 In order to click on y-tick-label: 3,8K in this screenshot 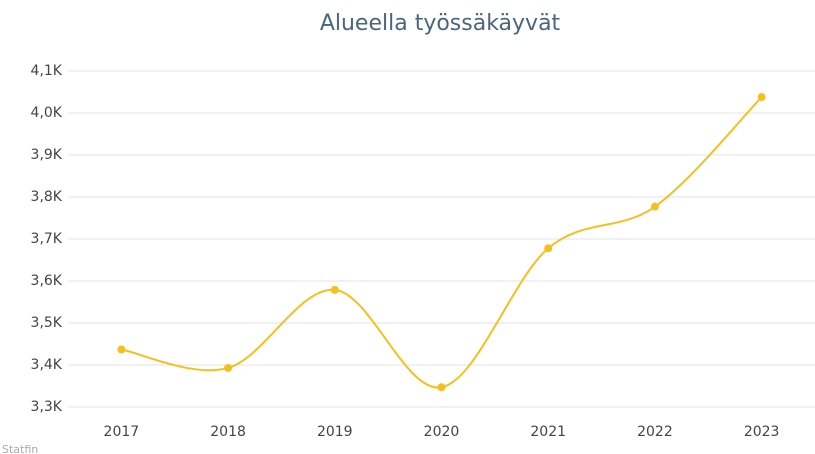, I will do `click(47, 197)`.